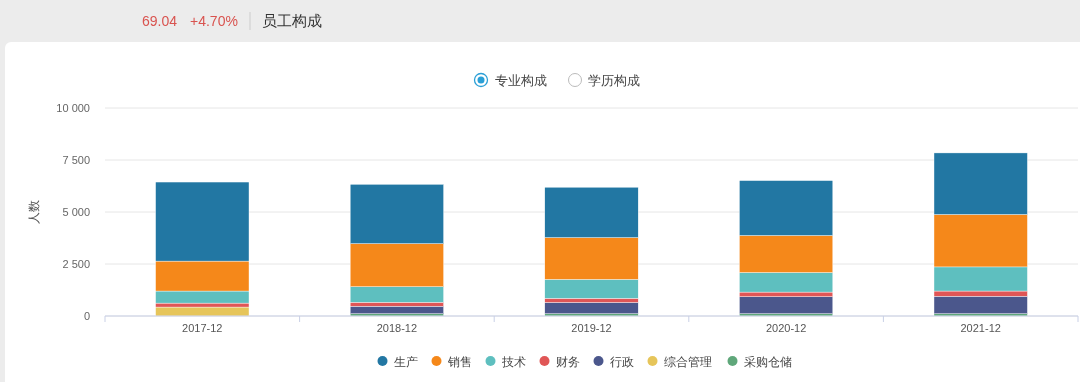  Describe the element at coordinates (621, 361) in the screenshot. I see `legend-label: 行政` at that location.